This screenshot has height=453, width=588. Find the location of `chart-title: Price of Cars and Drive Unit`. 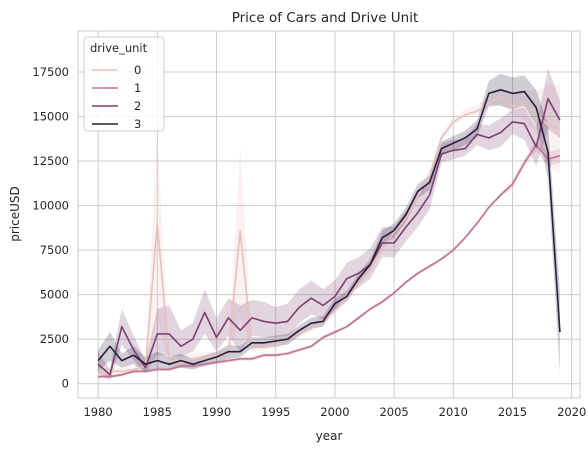

chart-title: Price of Cars and Drive Unit is located at coordinates (325, 18).